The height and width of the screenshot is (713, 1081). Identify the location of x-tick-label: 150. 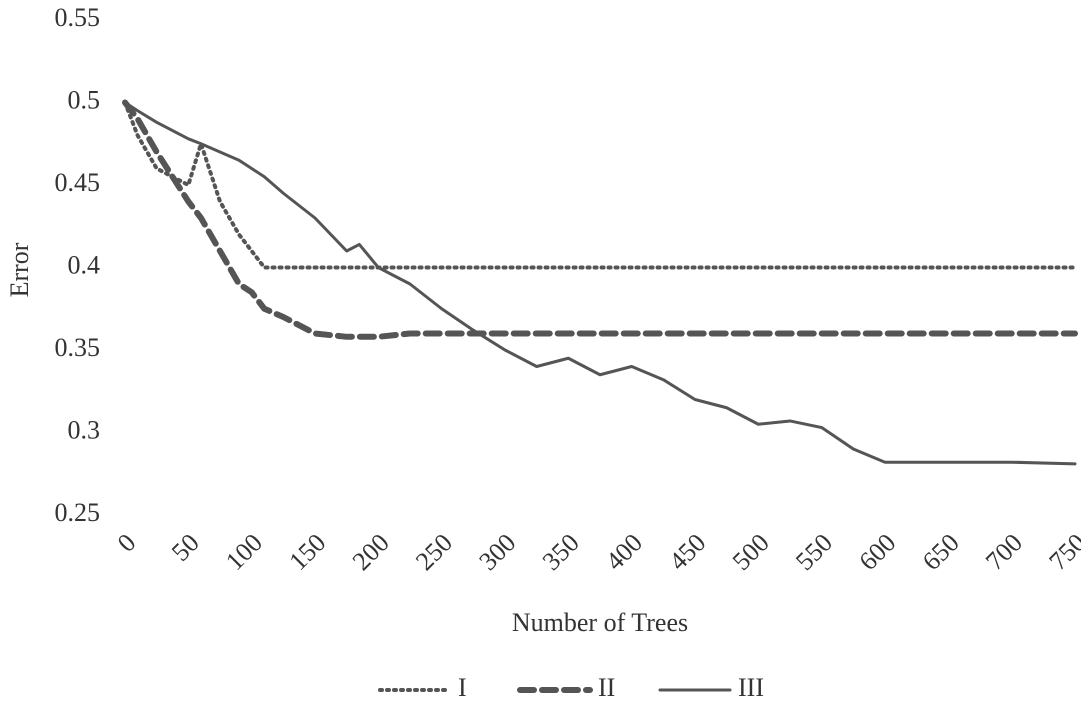
(307, 552).